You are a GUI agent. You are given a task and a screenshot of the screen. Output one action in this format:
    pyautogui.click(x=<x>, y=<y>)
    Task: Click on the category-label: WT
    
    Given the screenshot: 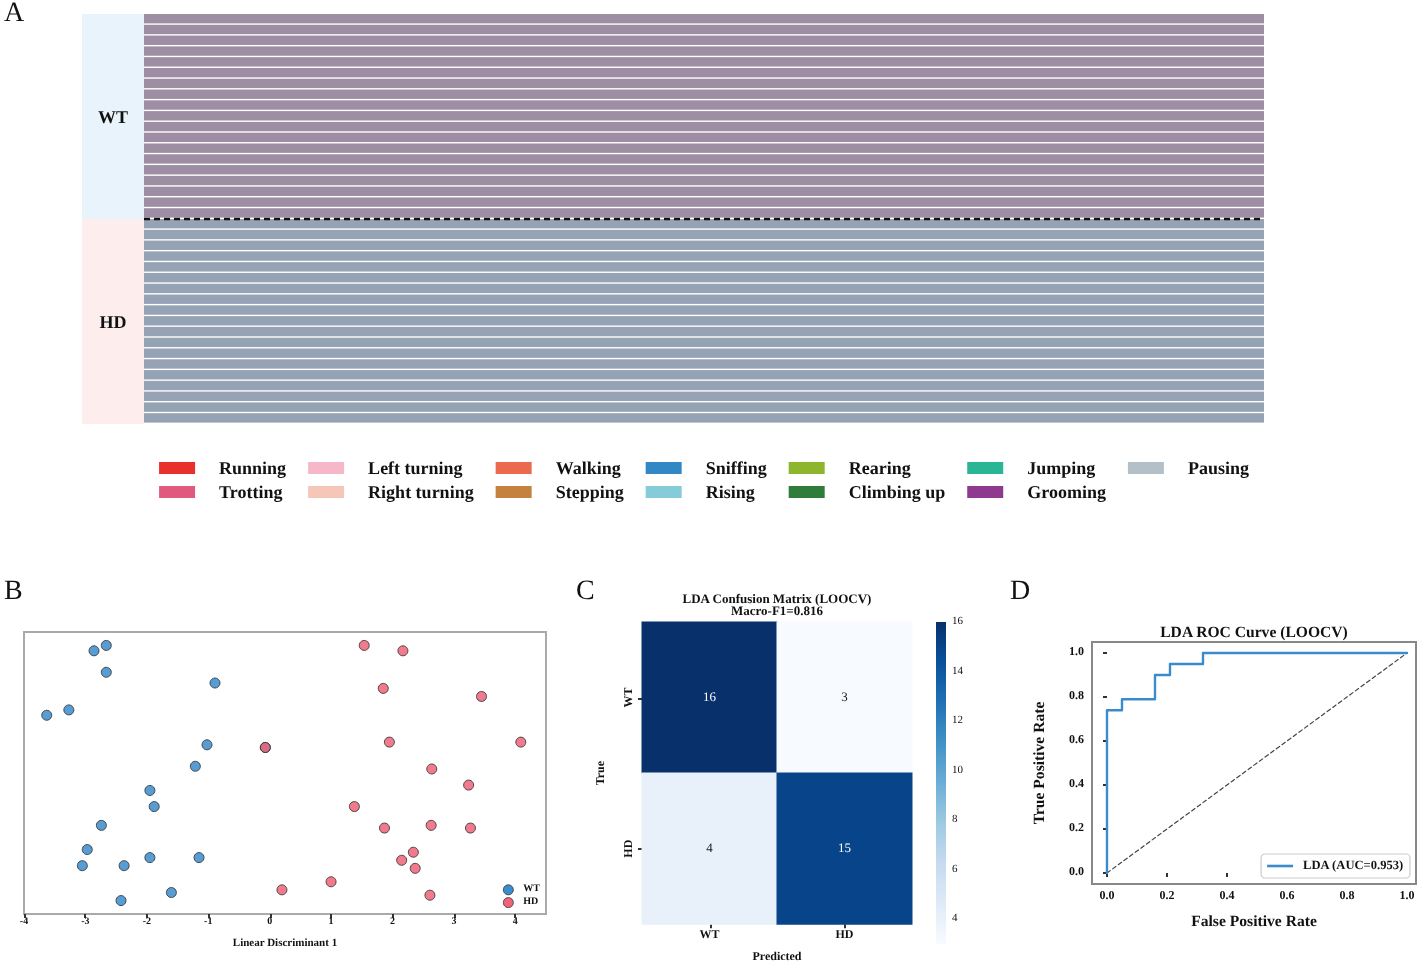 What is the action you would take?
    pyautogui.click(x=113, y=116)
    